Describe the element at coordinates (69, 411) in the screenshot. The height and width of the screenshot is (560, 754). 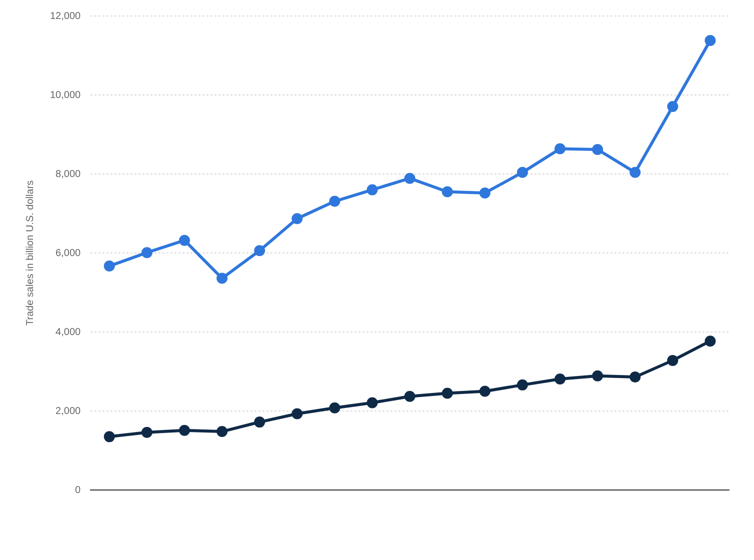
I see `y-tick-label: 2,000` at that location.